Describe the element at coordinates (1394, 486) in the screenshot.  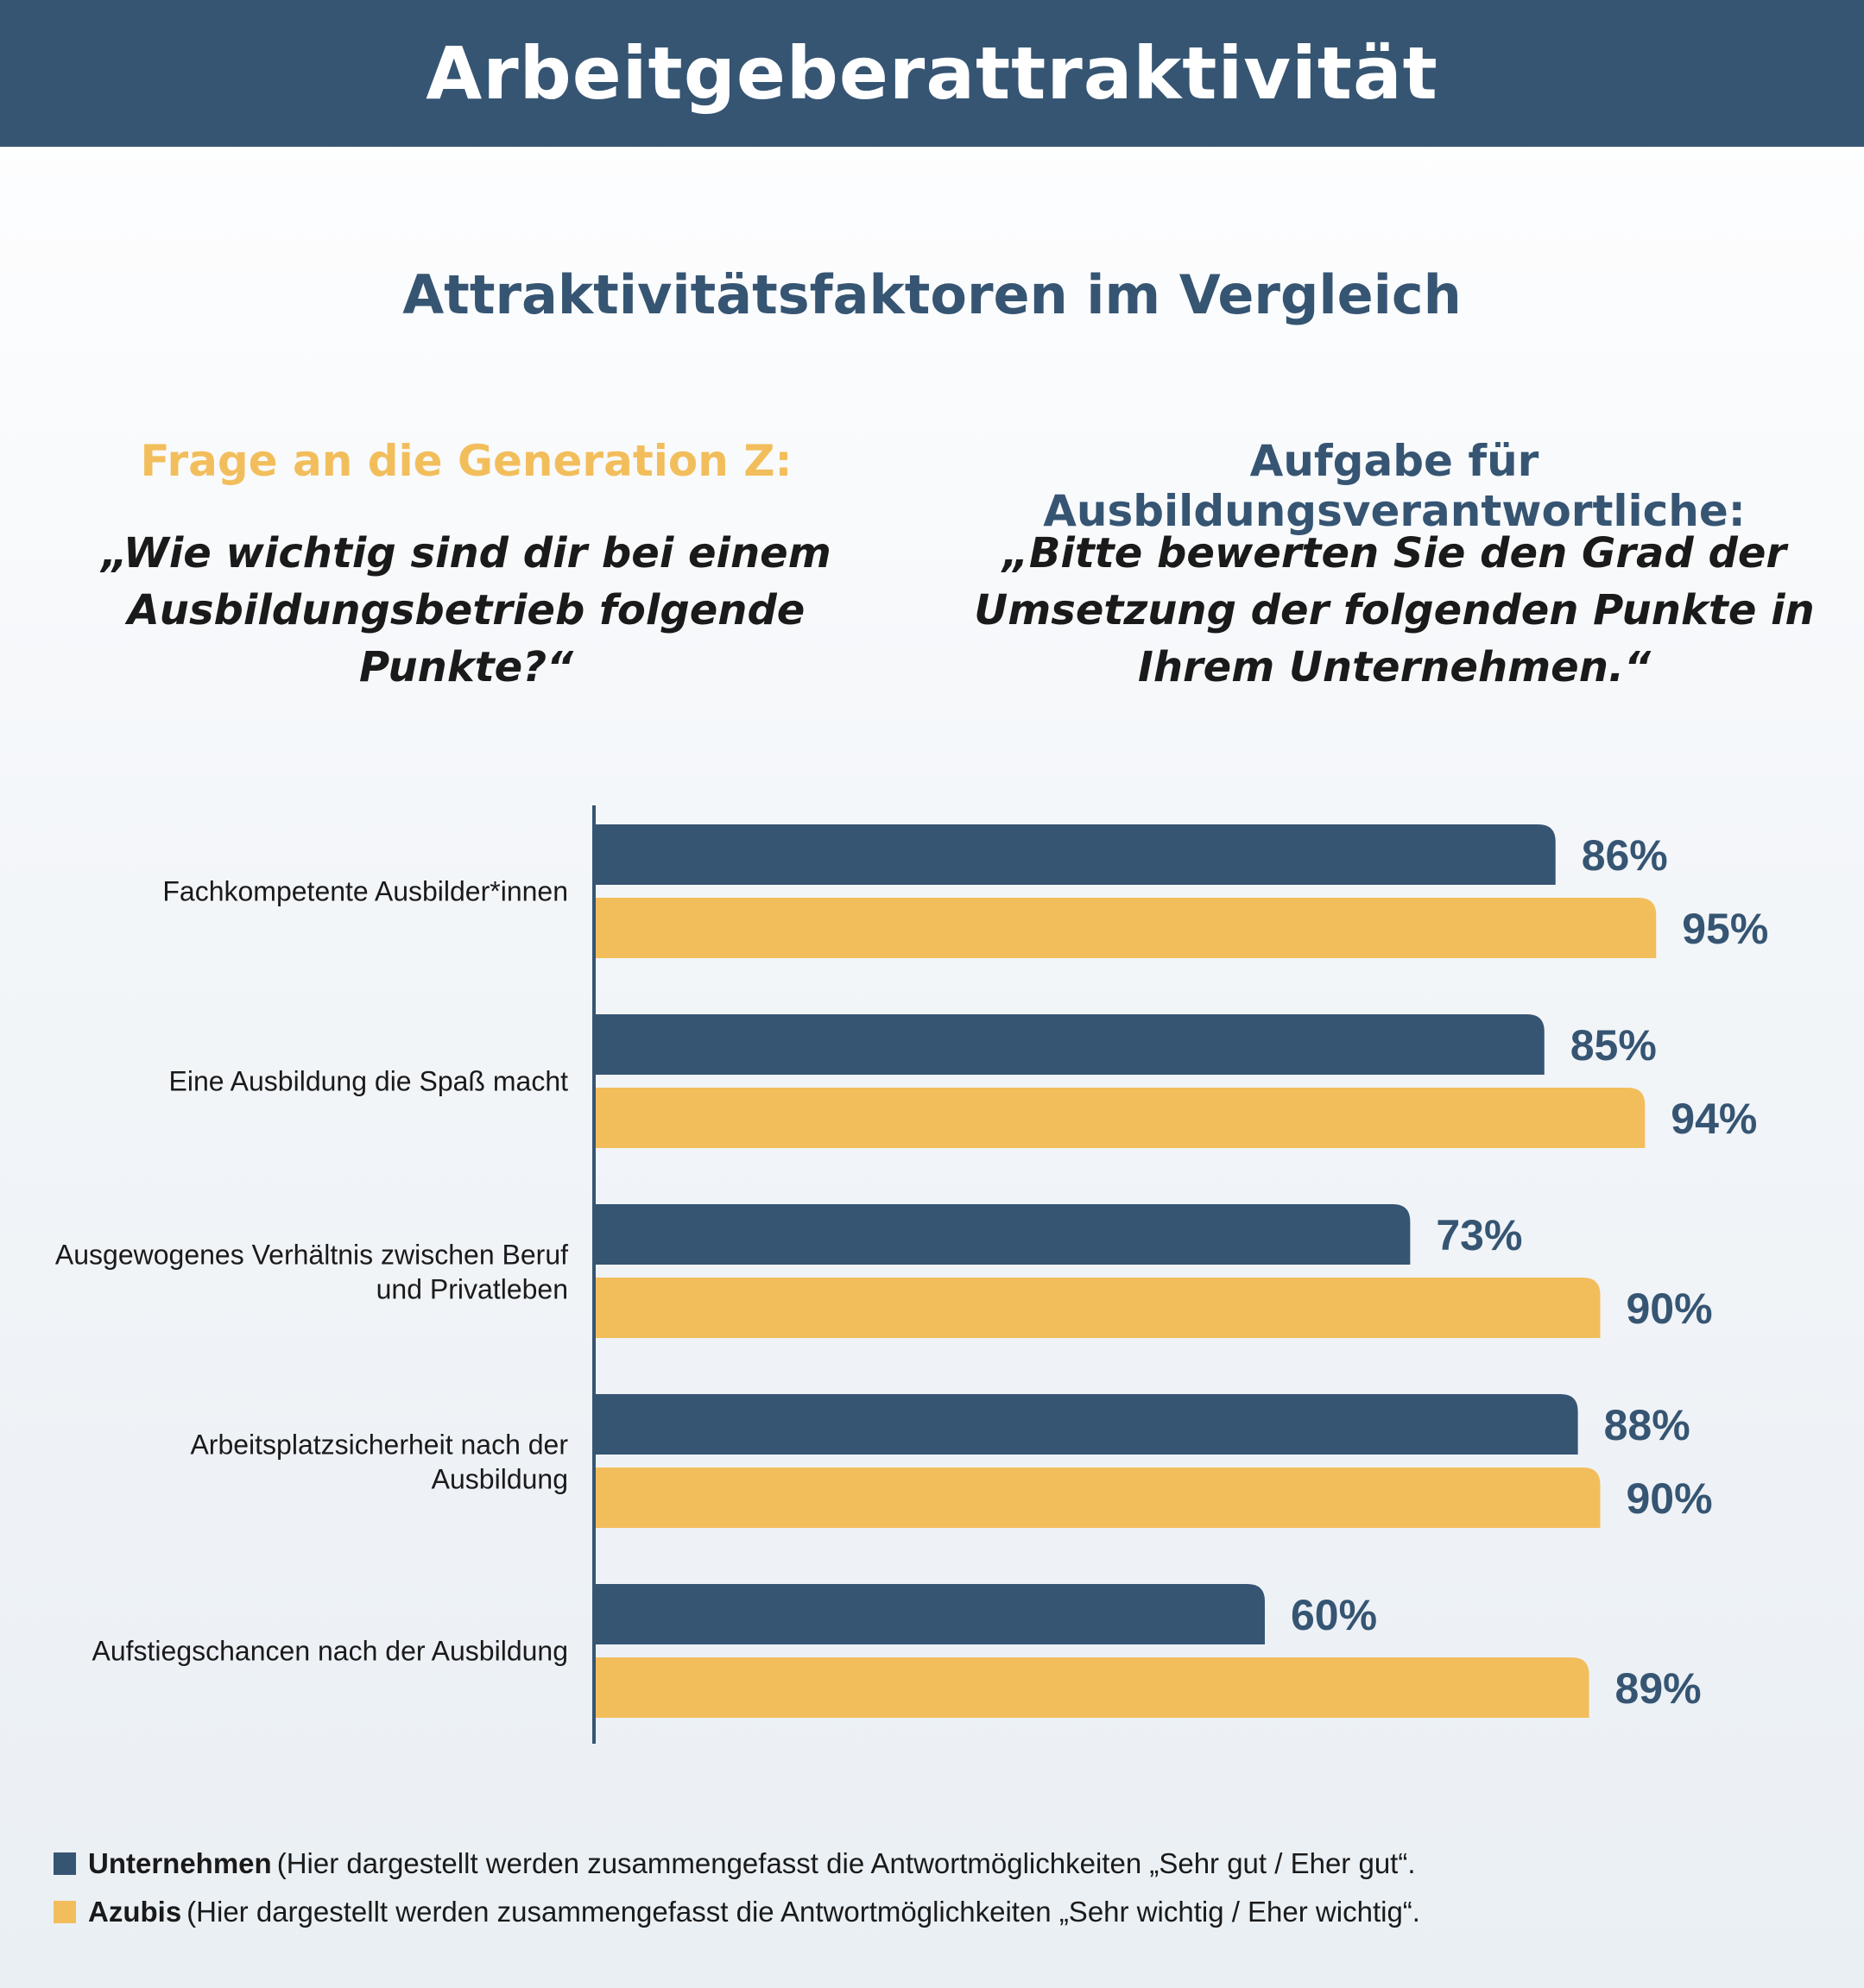
I see `right-column-heading: Aufgabe für Ausbildungsverantwortliche:` at that location.